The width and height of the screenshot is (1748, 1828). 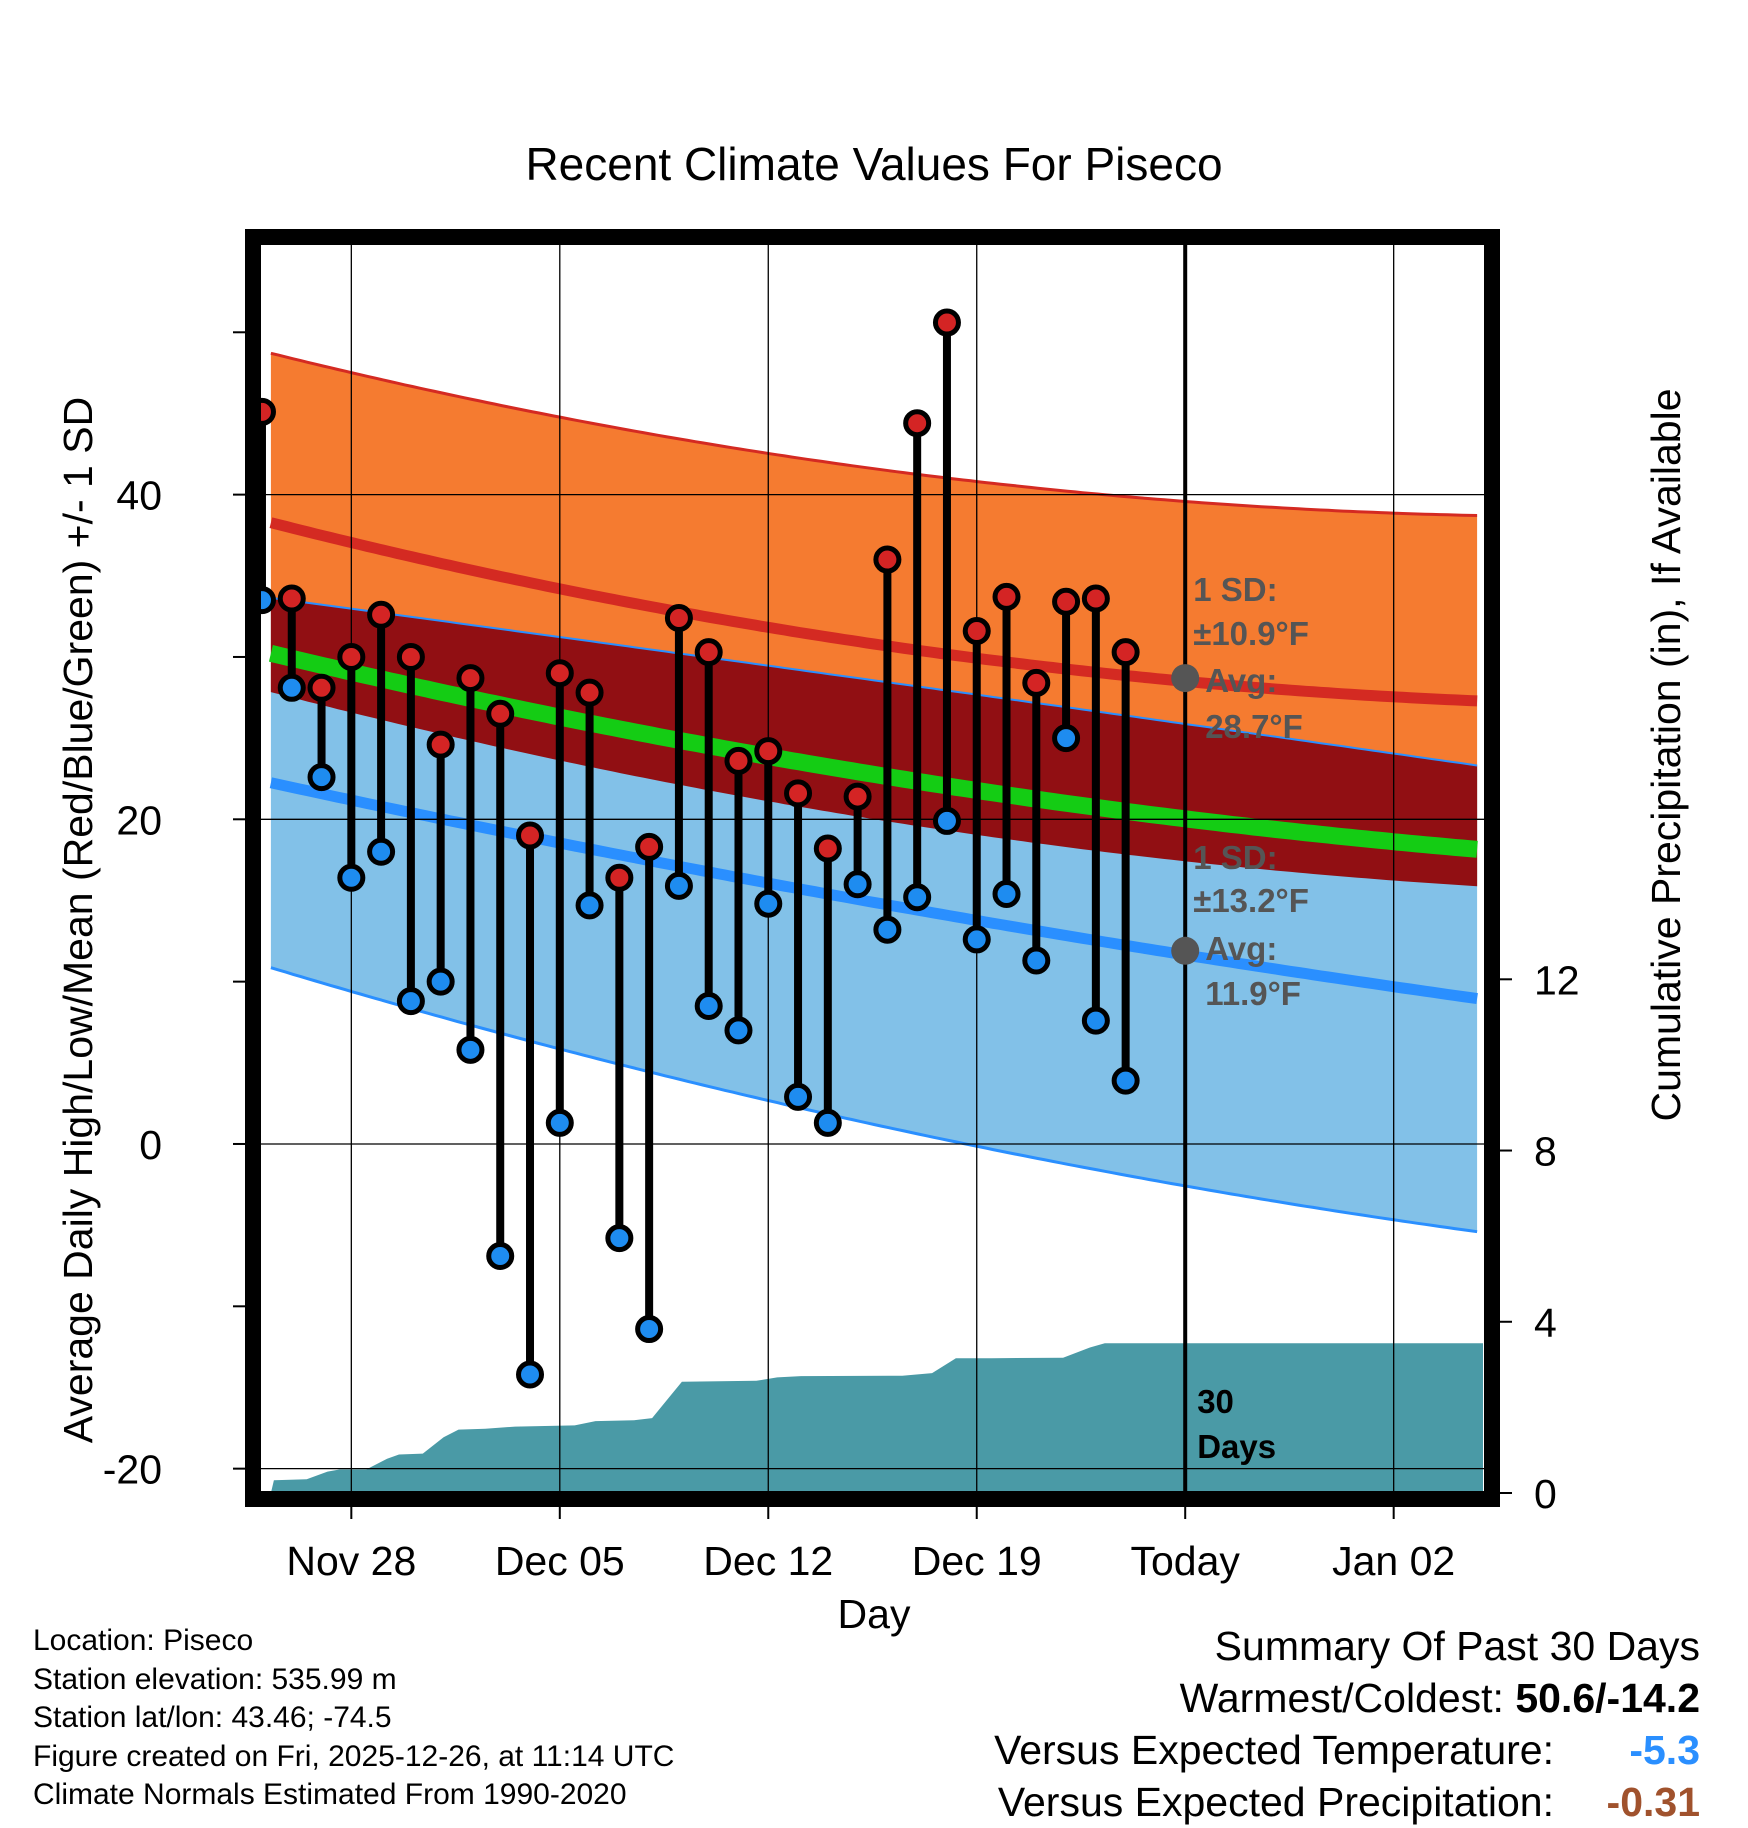 I want to click on chart-title: Recent Climate Values For Piseco, so click(x=873, y=164).